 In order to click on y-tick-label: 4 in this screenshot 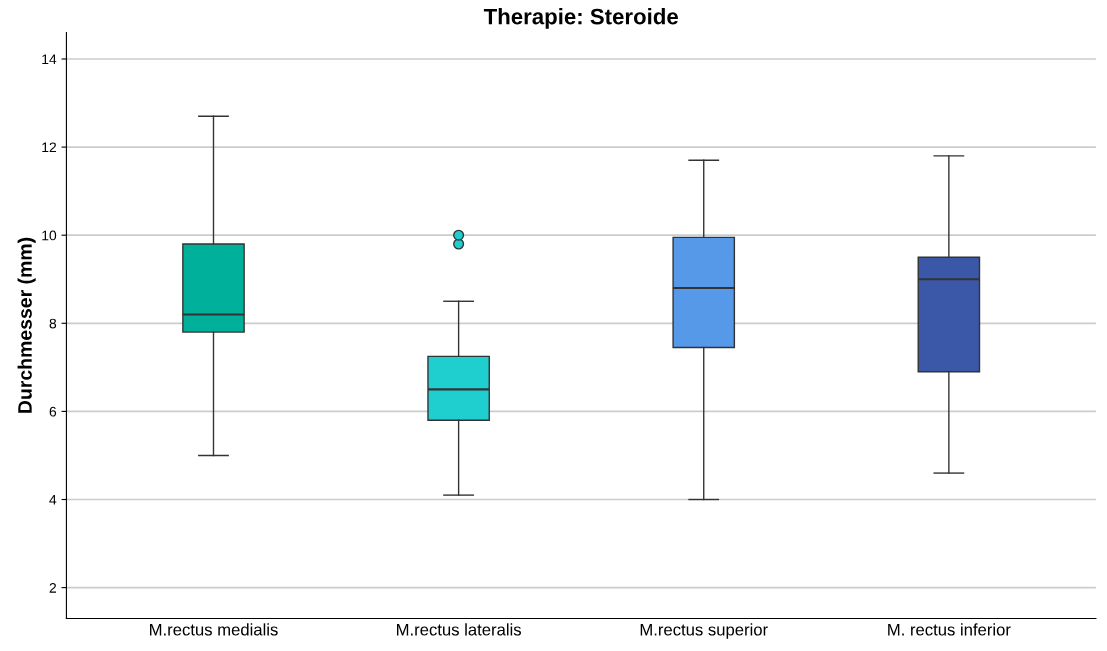, I will do `click(53, 499)`.